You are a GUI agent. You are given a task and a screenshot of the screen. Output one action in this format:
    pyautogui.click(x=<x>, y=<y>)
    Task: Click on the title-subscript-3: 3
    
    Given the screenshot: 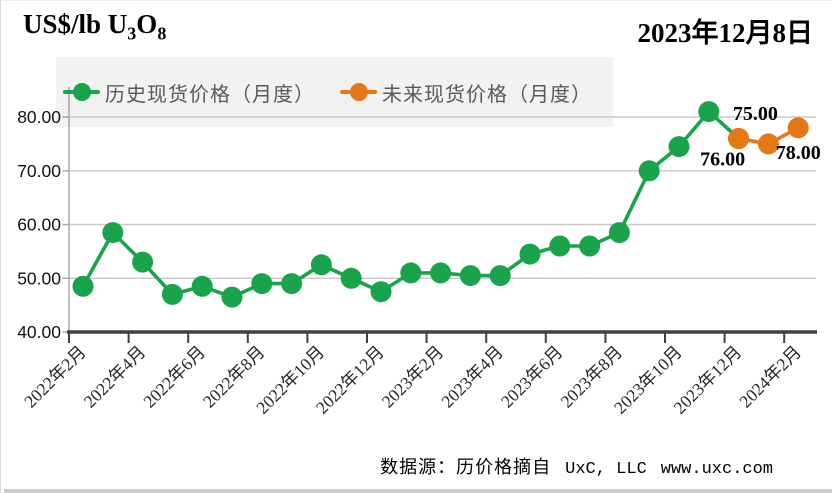 What is the action you would take?
    pyautogui.click(x=132, y=33)
    